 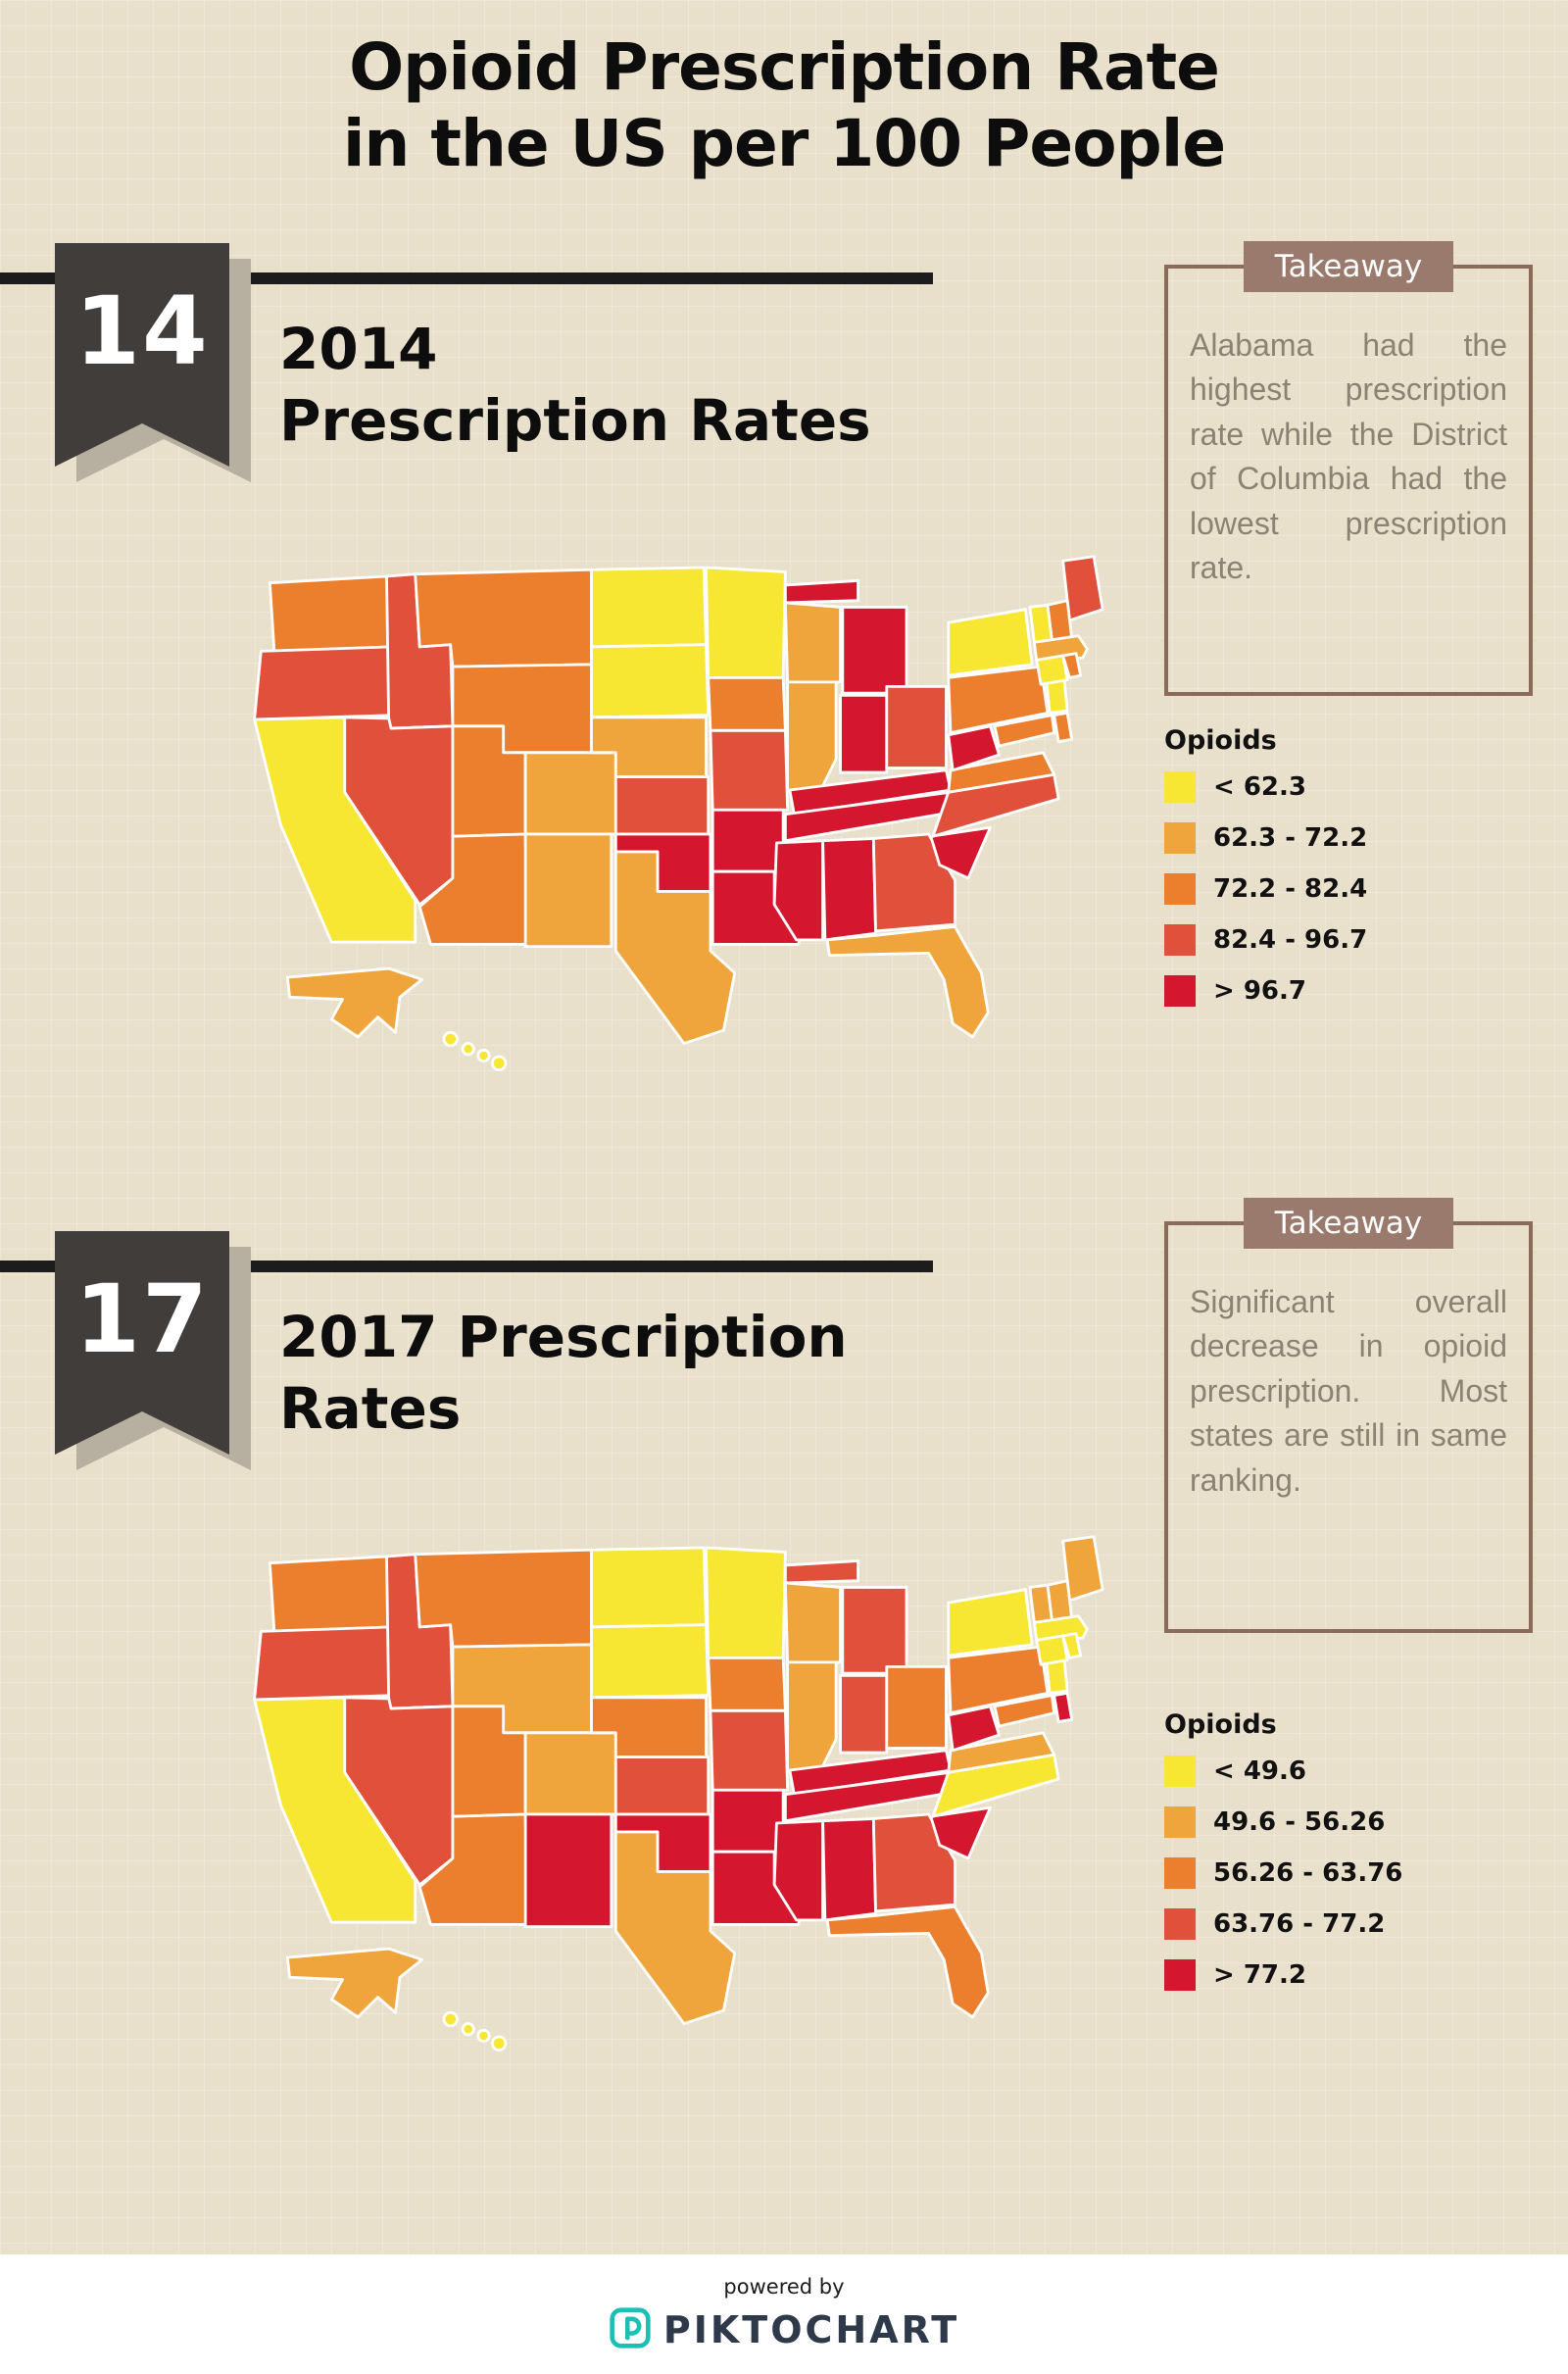 I want to click on legend-label: 49.6 - 56.26, so click(x=1299, y=1822).